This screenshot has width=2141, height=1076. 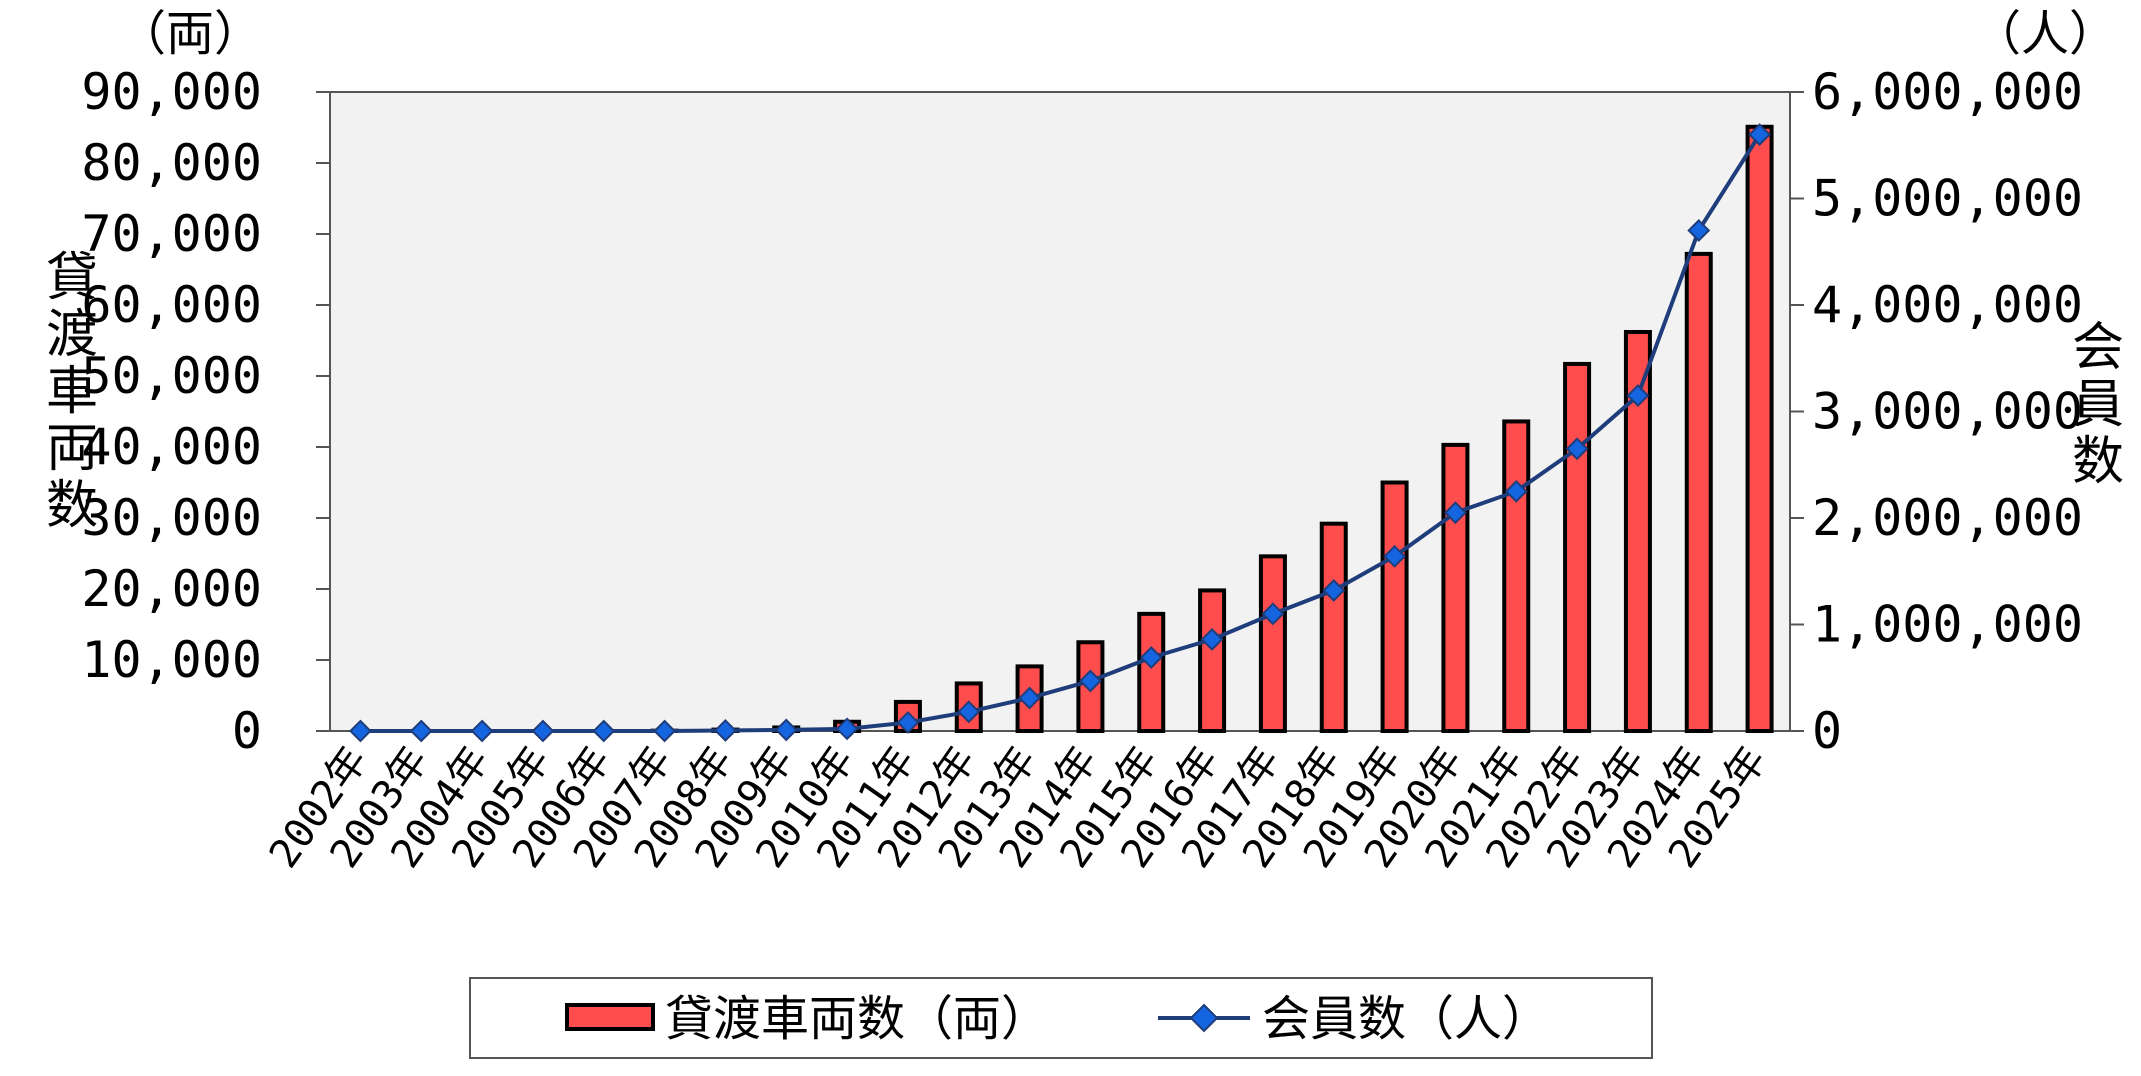 I want to click on left-tick-label: 30,000, so click(x=171, y=518).